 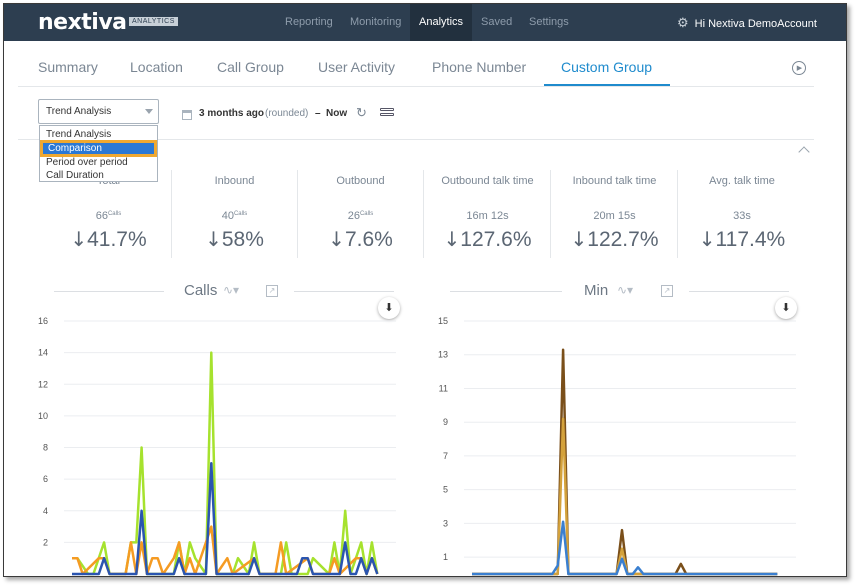 I want to click on stat-value: 16m 12s, so click(x=487, y=216).